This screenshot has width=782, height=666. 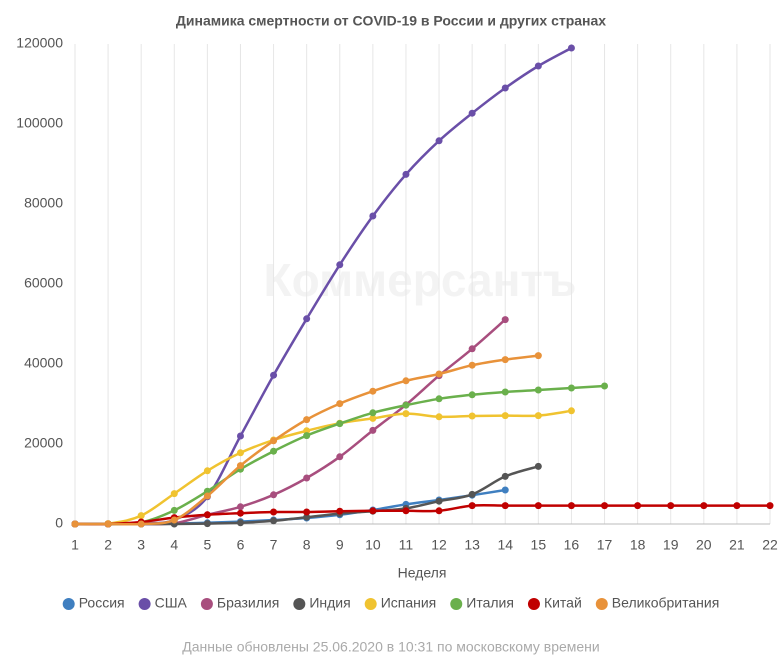 I want to click on y-tick-label: 120000, so click(x=39, y=43).